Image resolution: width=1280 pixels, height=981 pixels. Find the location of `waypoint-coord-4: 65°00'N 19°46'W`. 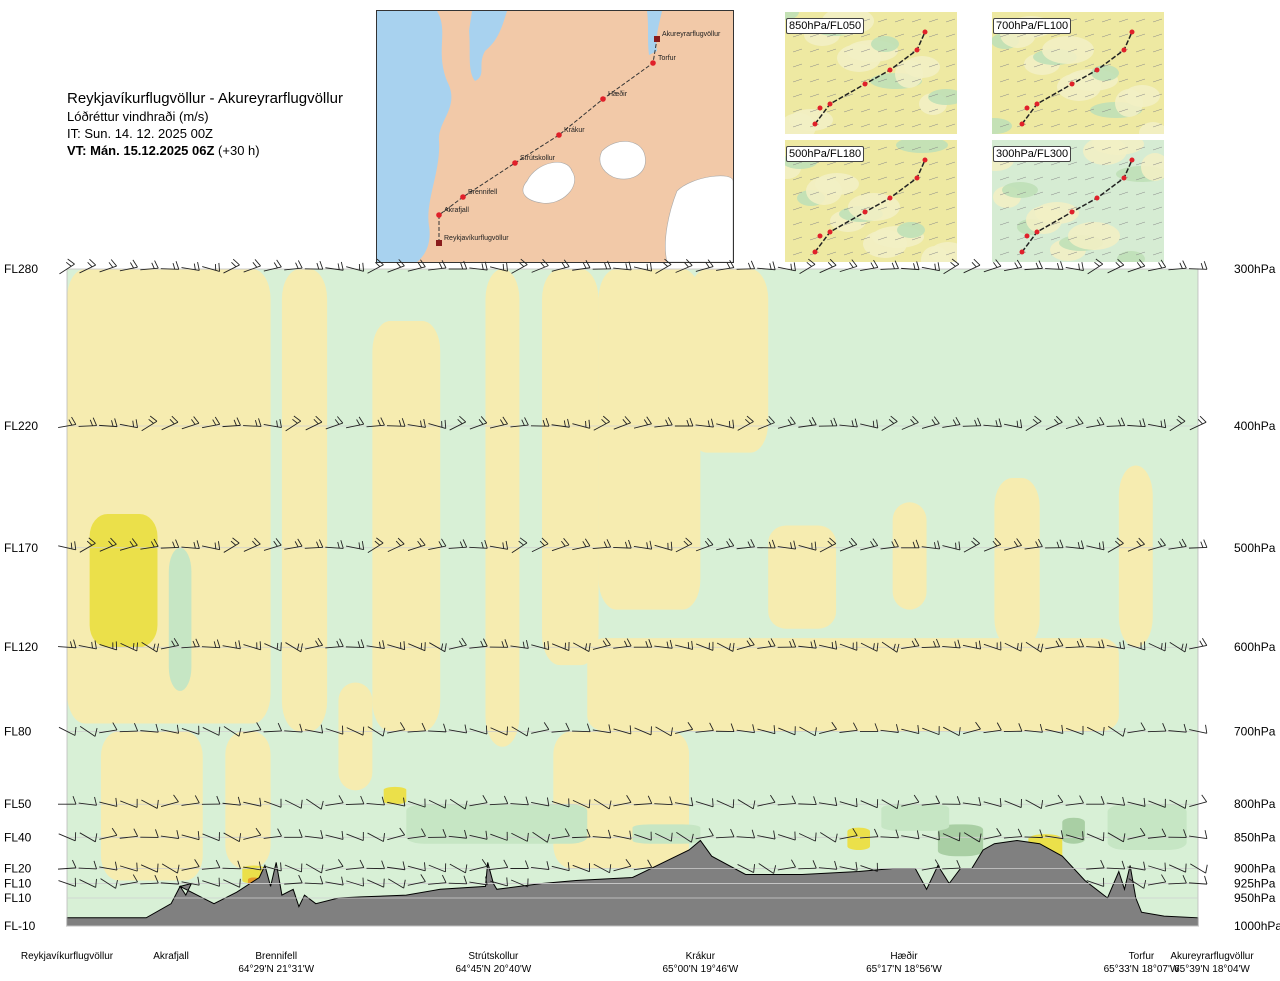

waypoint-coord-4: 65°00'N 19°46'W is located at coordinates (700, 969).